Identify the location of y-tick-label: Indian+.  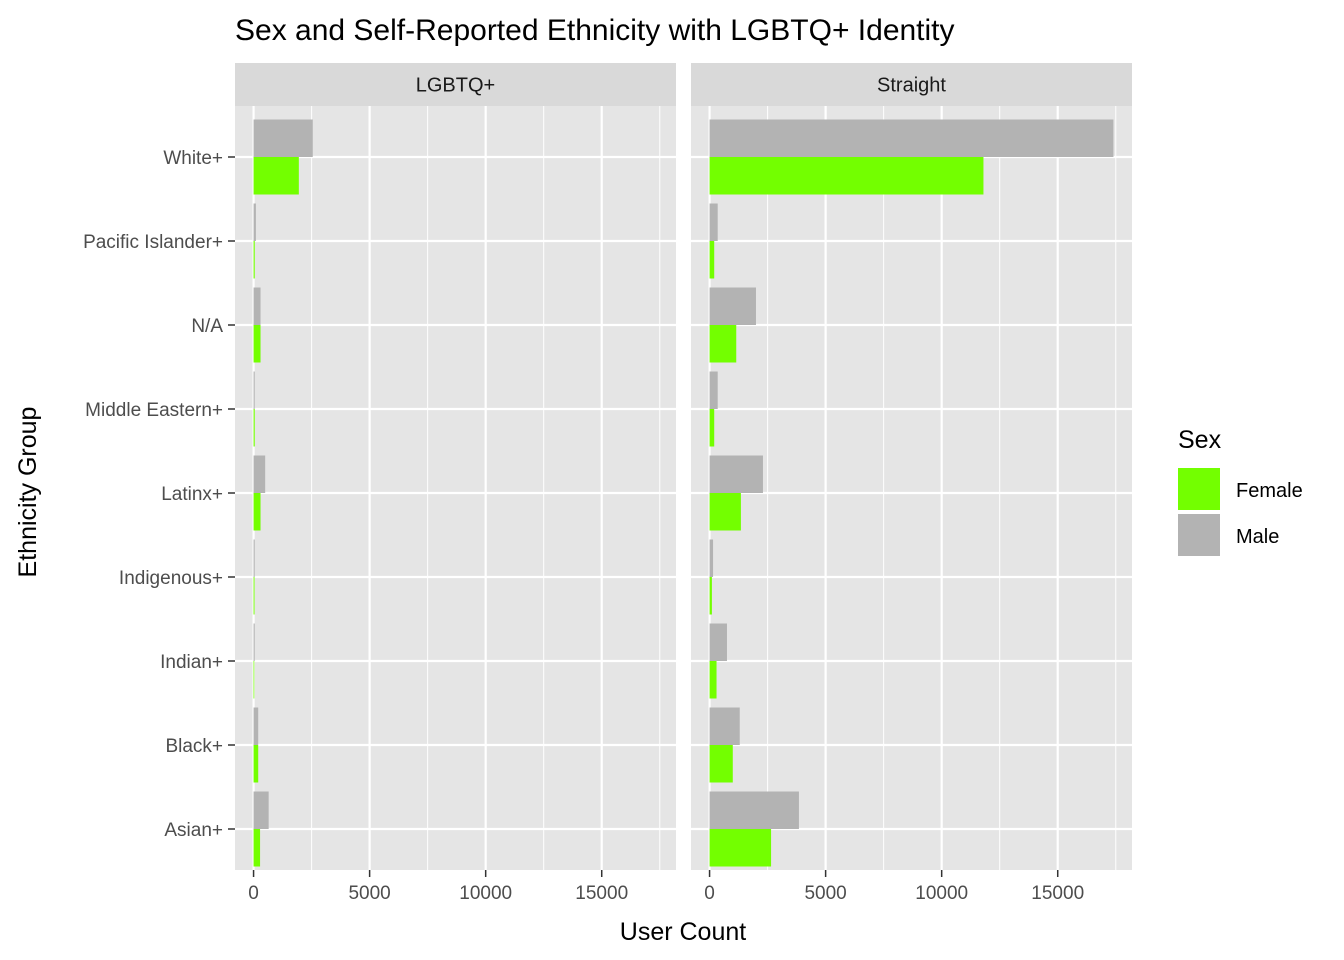
(191, 662).